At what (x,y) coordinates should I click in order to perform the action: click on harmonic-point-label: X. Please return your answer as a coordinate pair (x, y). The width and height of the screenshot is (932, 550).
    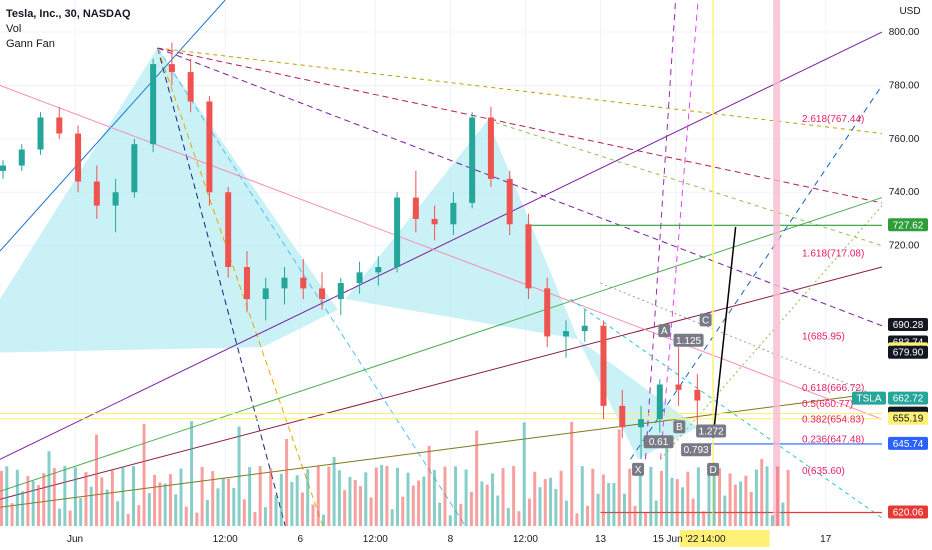
    Looking at the image, I should click on (638, 470).